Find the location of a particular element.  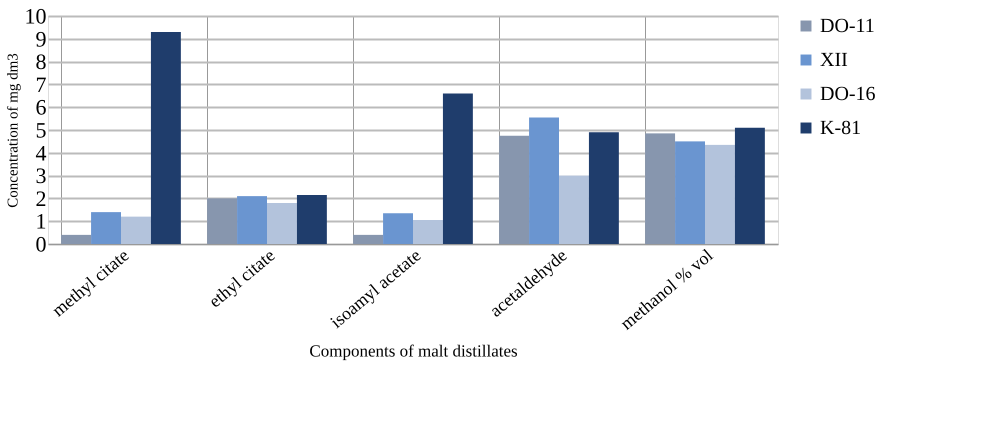

x-axis-title: Components of malt distillates is located at coordinates (413, 351).